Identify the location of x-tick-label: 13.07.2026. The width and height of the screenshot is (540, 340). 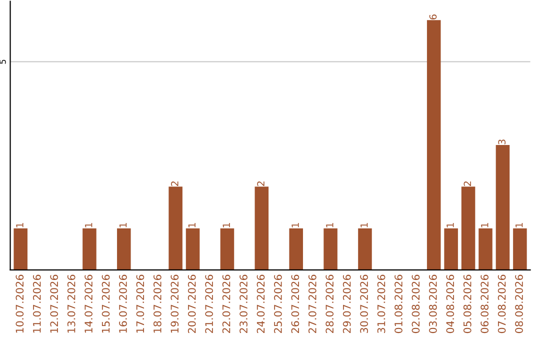
(71, 303).